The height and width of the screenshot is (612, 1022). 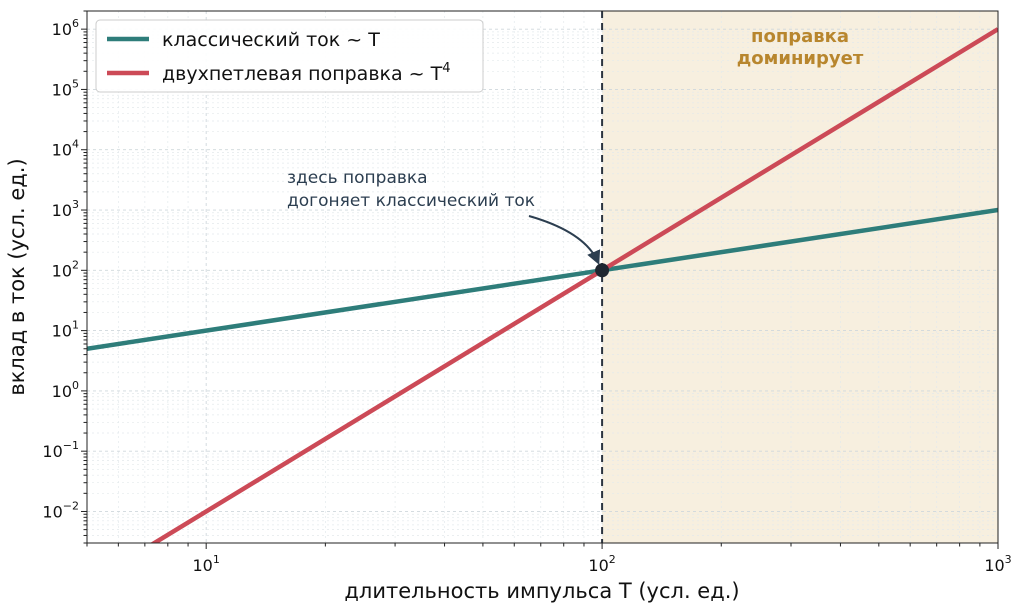 What do you see at coordinates (65, 149) in the screenshot?
I see `y-tick-label: 10⁴` at bounding box center [65, 149].